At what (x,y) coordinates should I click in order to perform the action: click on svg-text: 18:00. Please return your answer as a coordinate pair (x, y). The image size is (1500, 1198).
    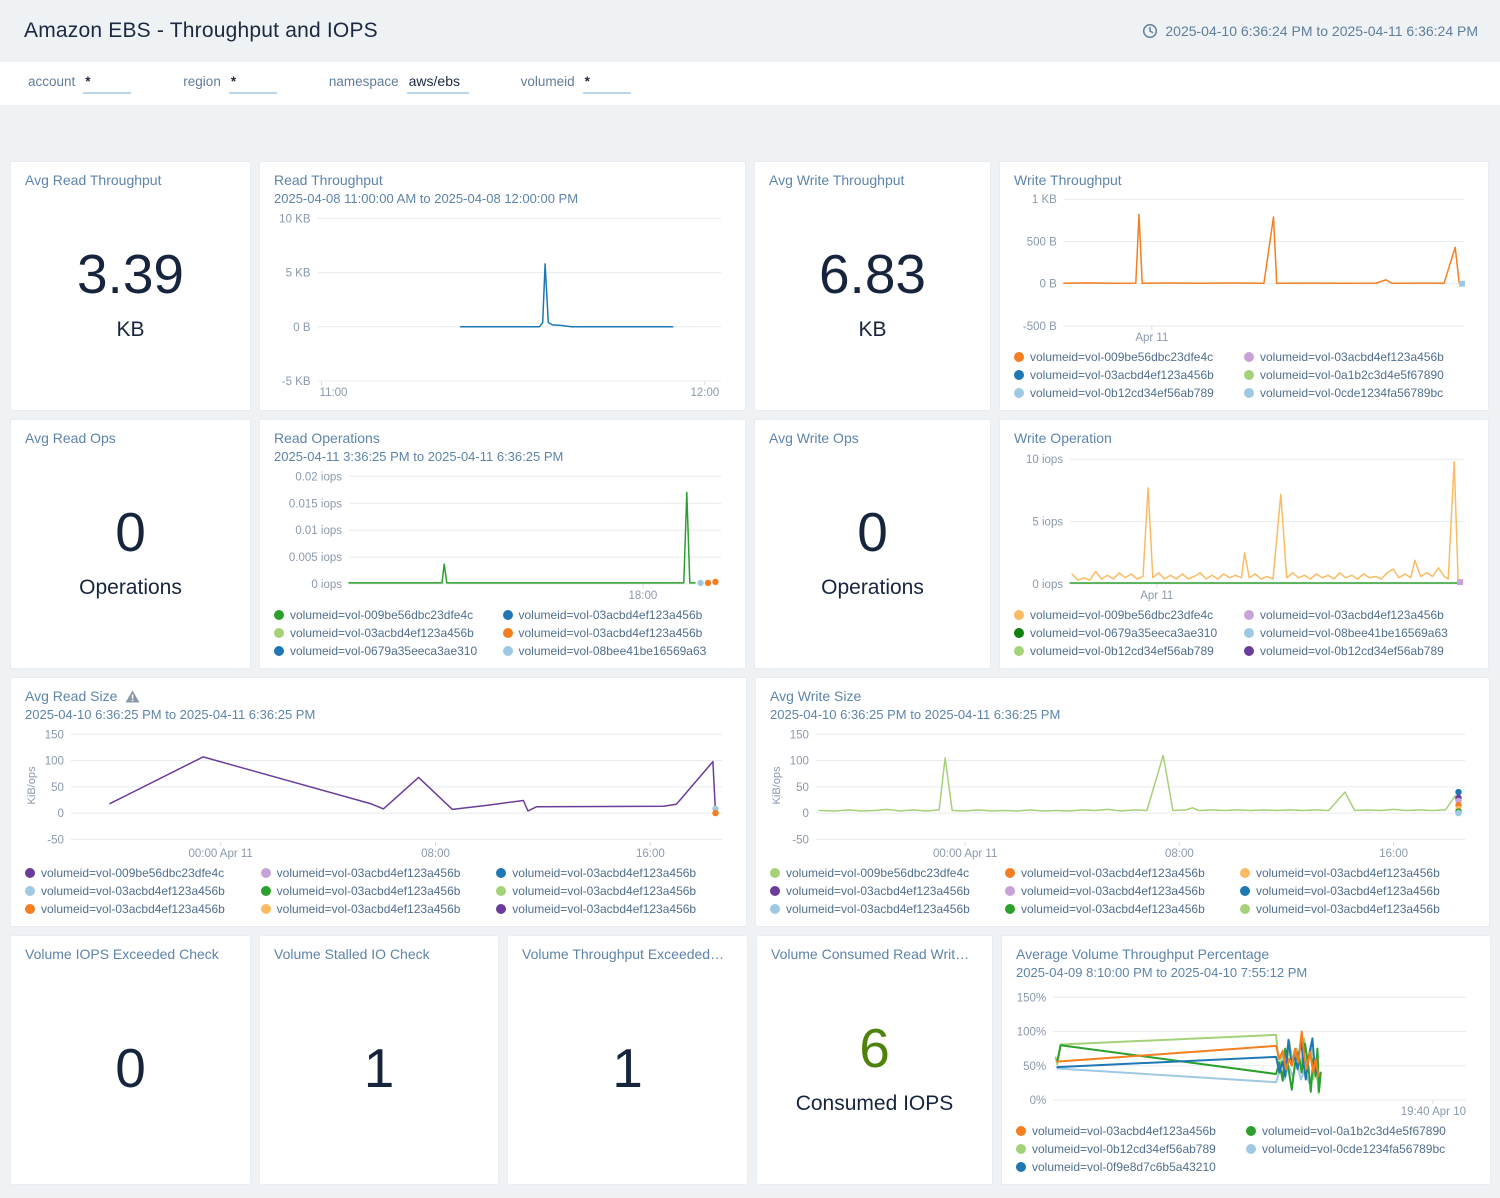
    Looking at the image, I should click on (642, 596).